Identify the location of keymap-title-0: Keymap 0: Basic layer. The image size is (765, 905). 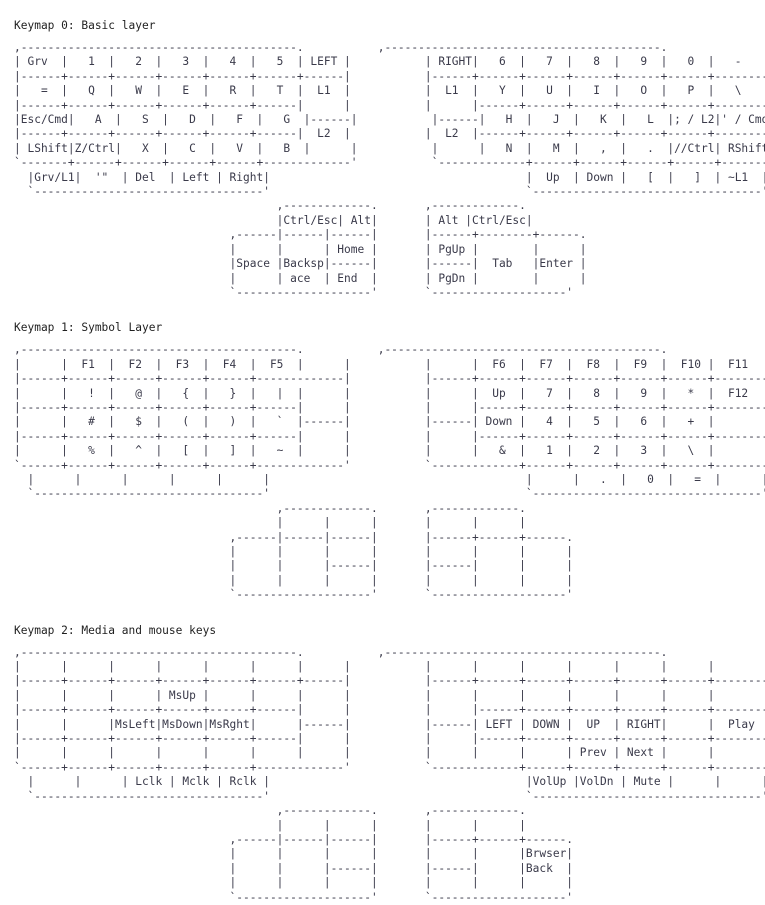
(85, 25).